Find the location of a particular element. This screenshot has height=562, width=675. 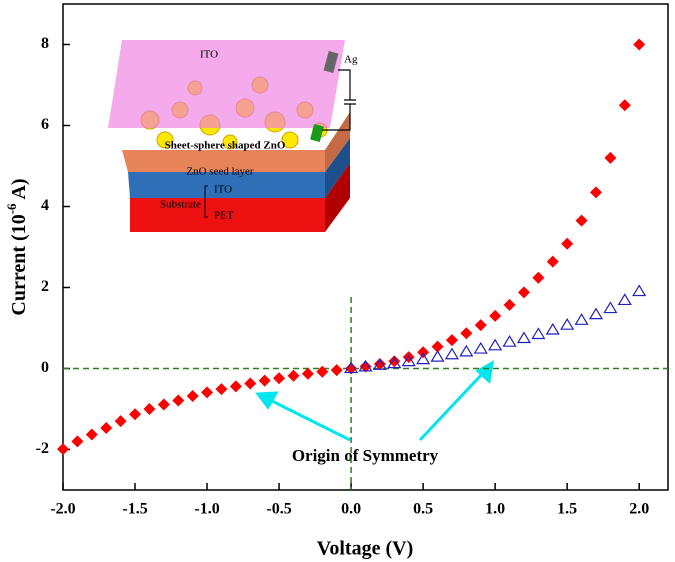

inset-label: Sheet-sphere shaped ZnO is located at coordinates (225, 146).